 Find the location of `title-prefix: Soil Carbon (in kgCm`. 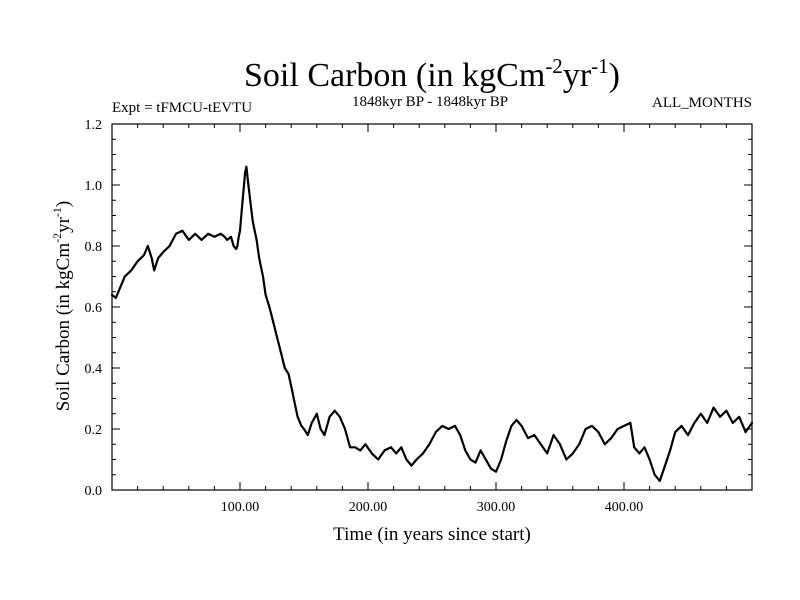

title-prefix: Soil Carbon (in kgCm is located at coordinates (394, 75).